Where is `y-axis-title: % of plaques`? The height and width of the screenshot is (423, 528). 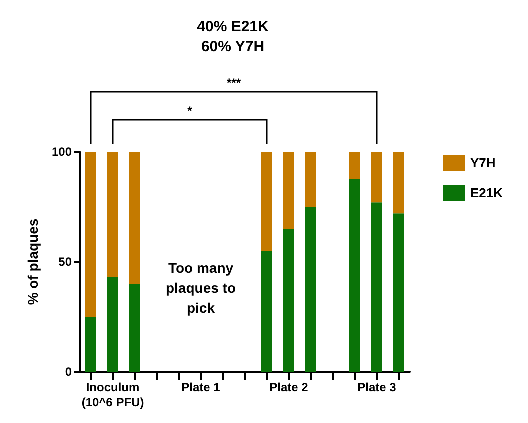
y-axis-title: % of plaques is located at coordinates (33, 262).